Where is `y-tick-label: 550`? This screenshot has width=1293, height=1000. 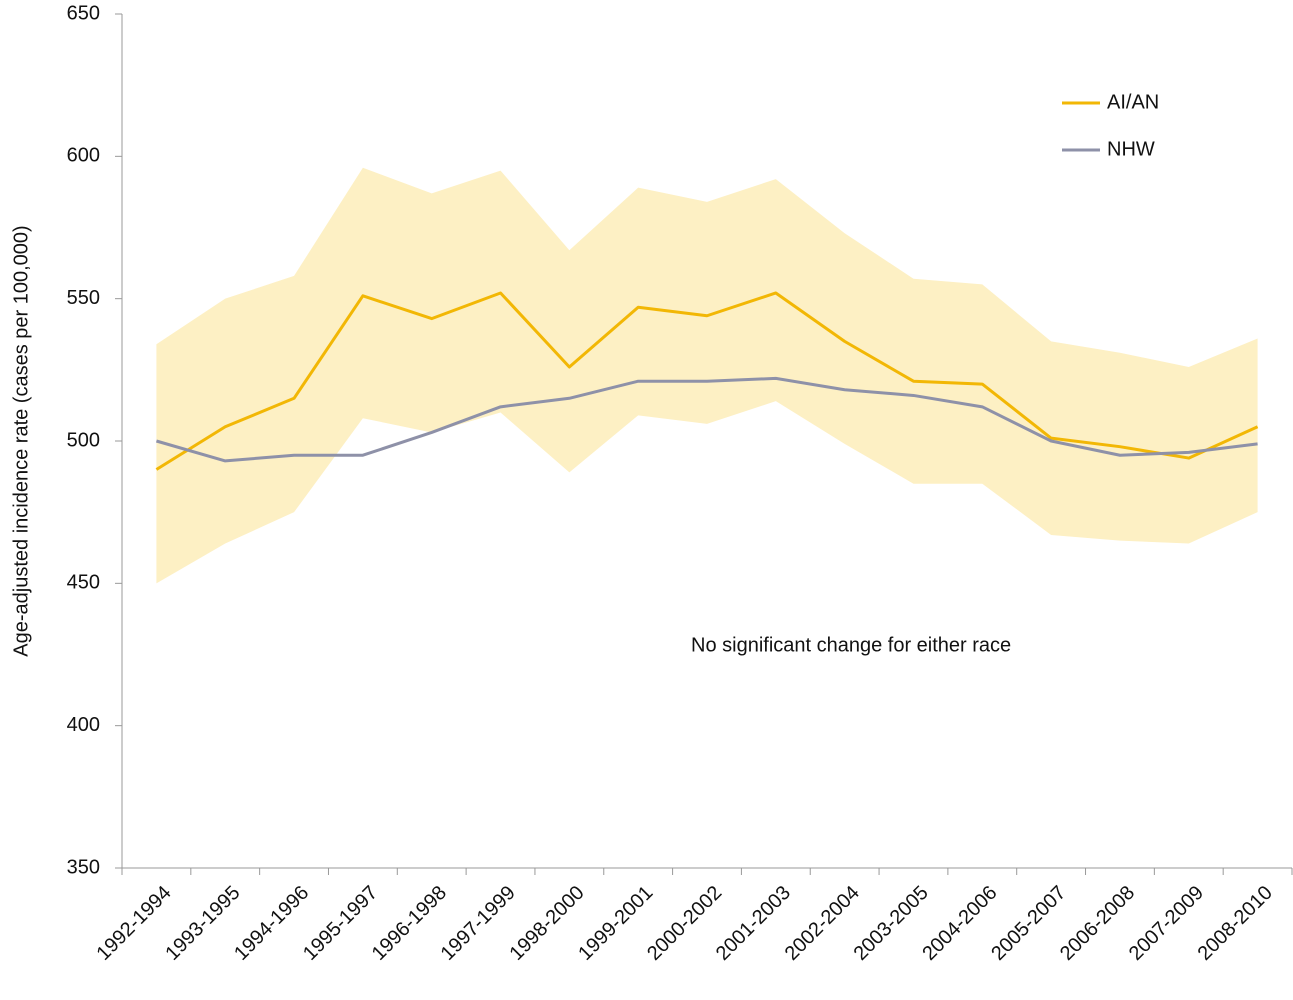 y-tick-label: 550 is located at coordinates (83, 298).